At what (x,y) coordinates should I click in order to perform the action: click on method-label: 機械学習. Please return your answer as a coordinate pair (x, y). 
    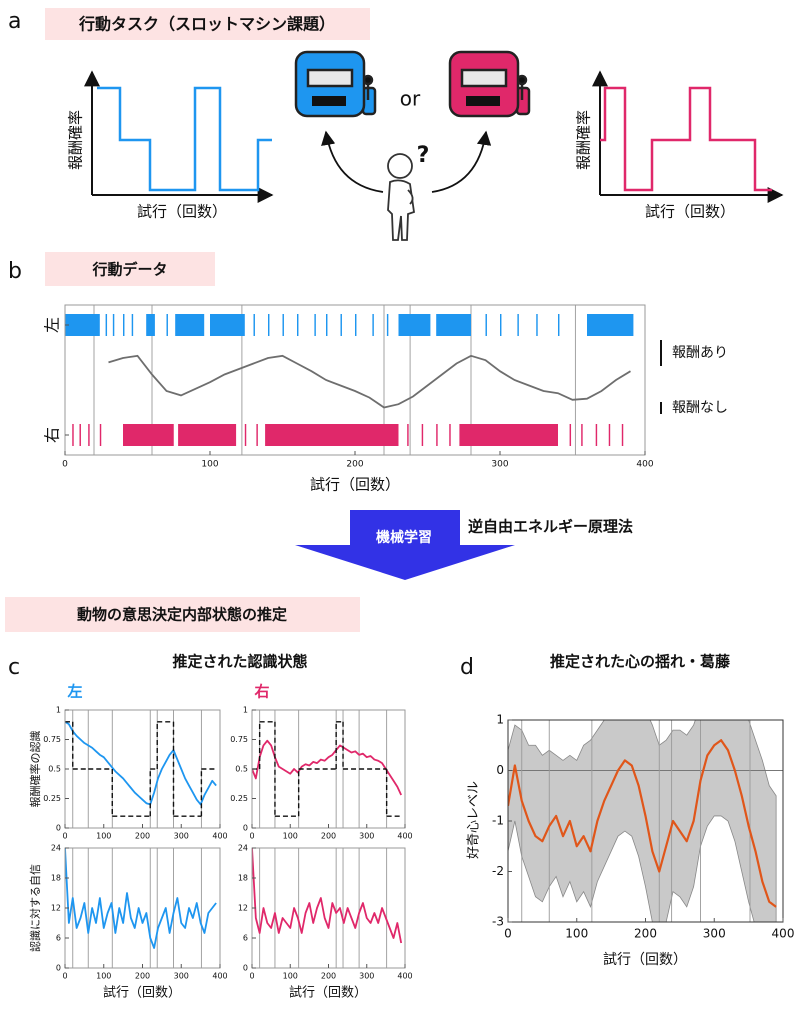
    Looking at the image, I should click on (404, 537).